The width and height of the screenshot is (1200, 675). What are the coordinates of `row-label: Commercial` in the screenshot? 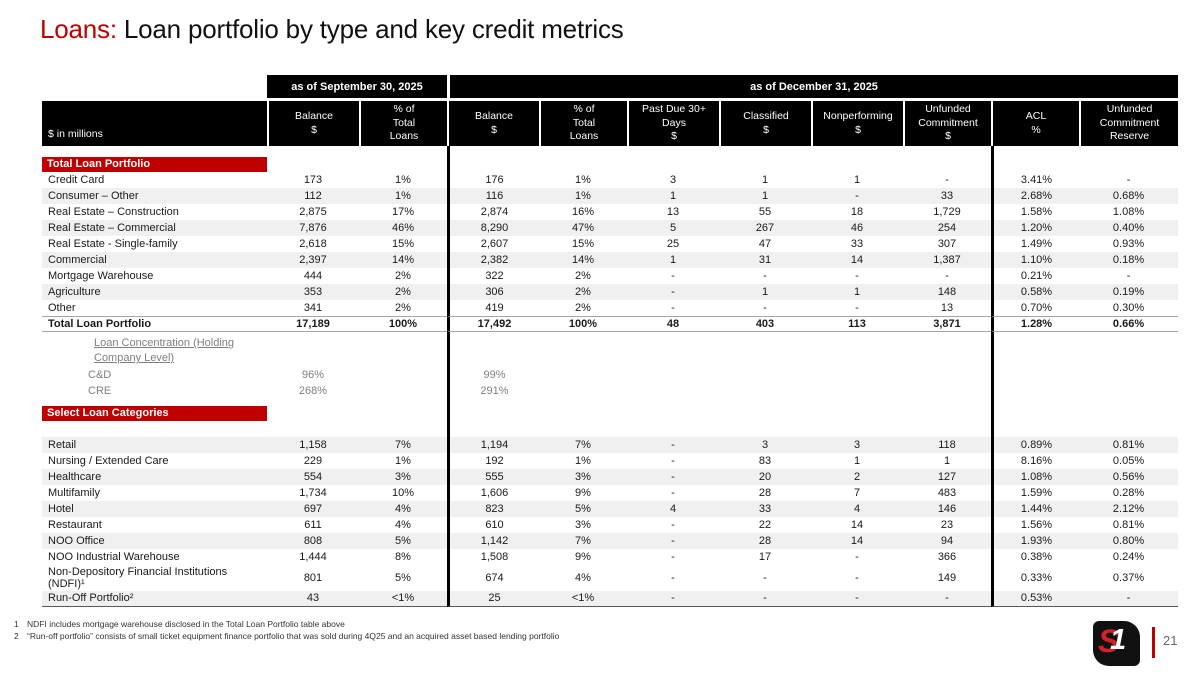 It's located at (154, 260).